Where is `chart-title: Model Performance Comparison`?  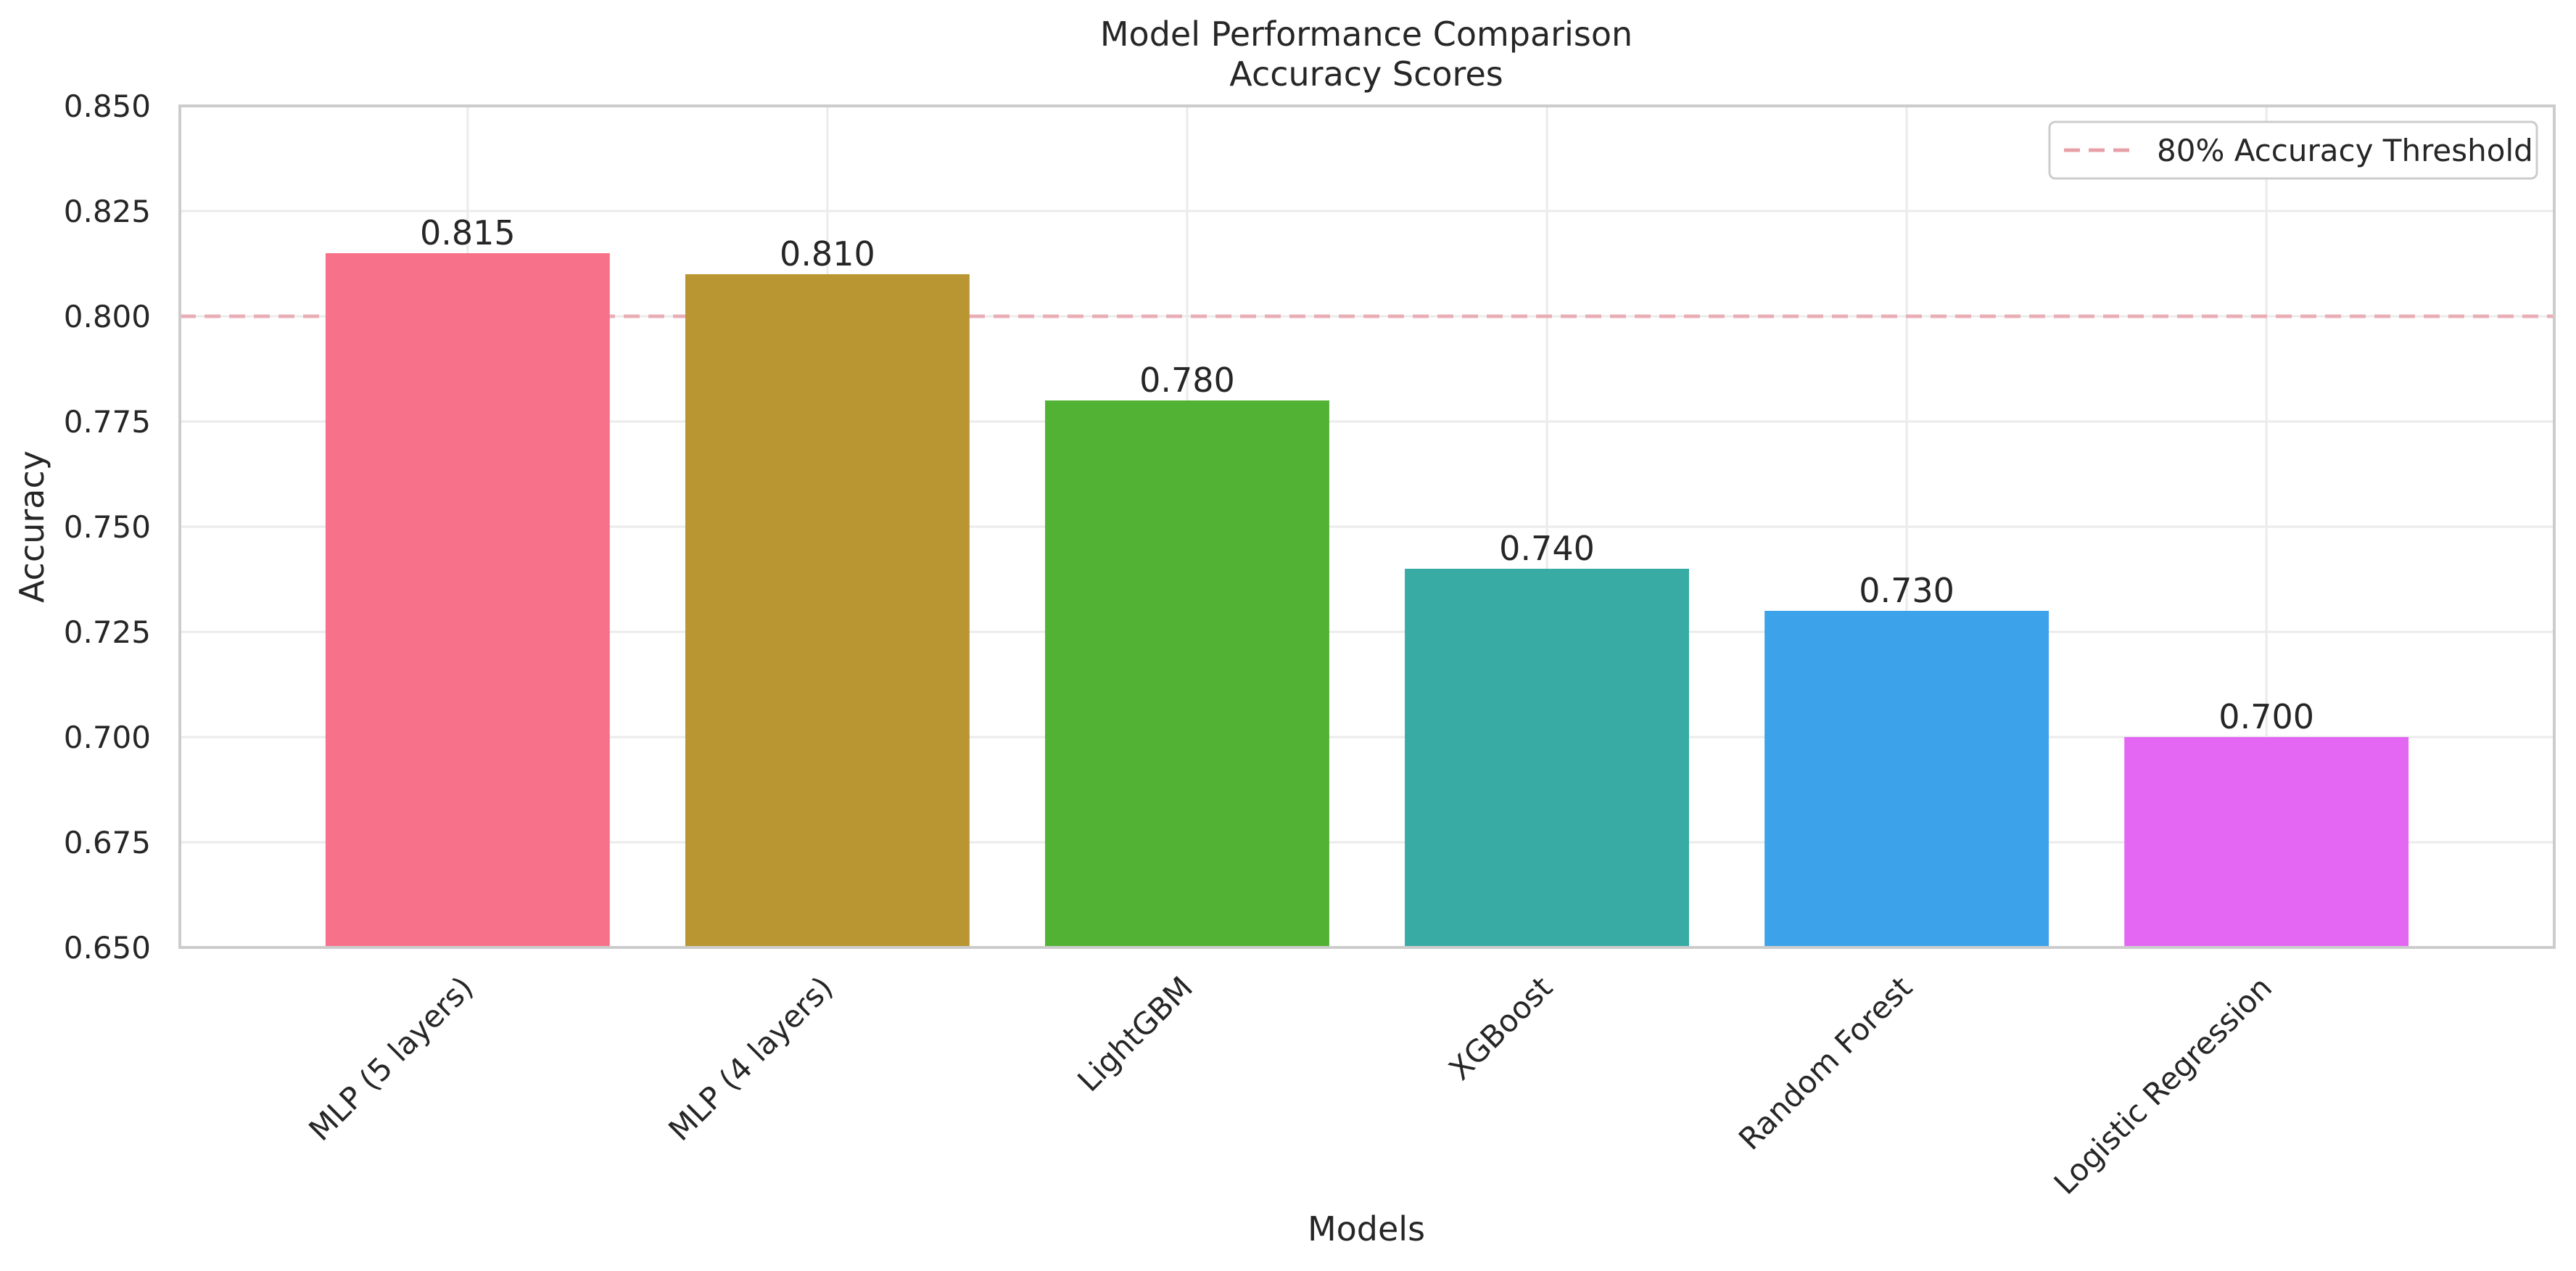
chart-title: Model Performance Comparison is located at coordinates (1366, 34).